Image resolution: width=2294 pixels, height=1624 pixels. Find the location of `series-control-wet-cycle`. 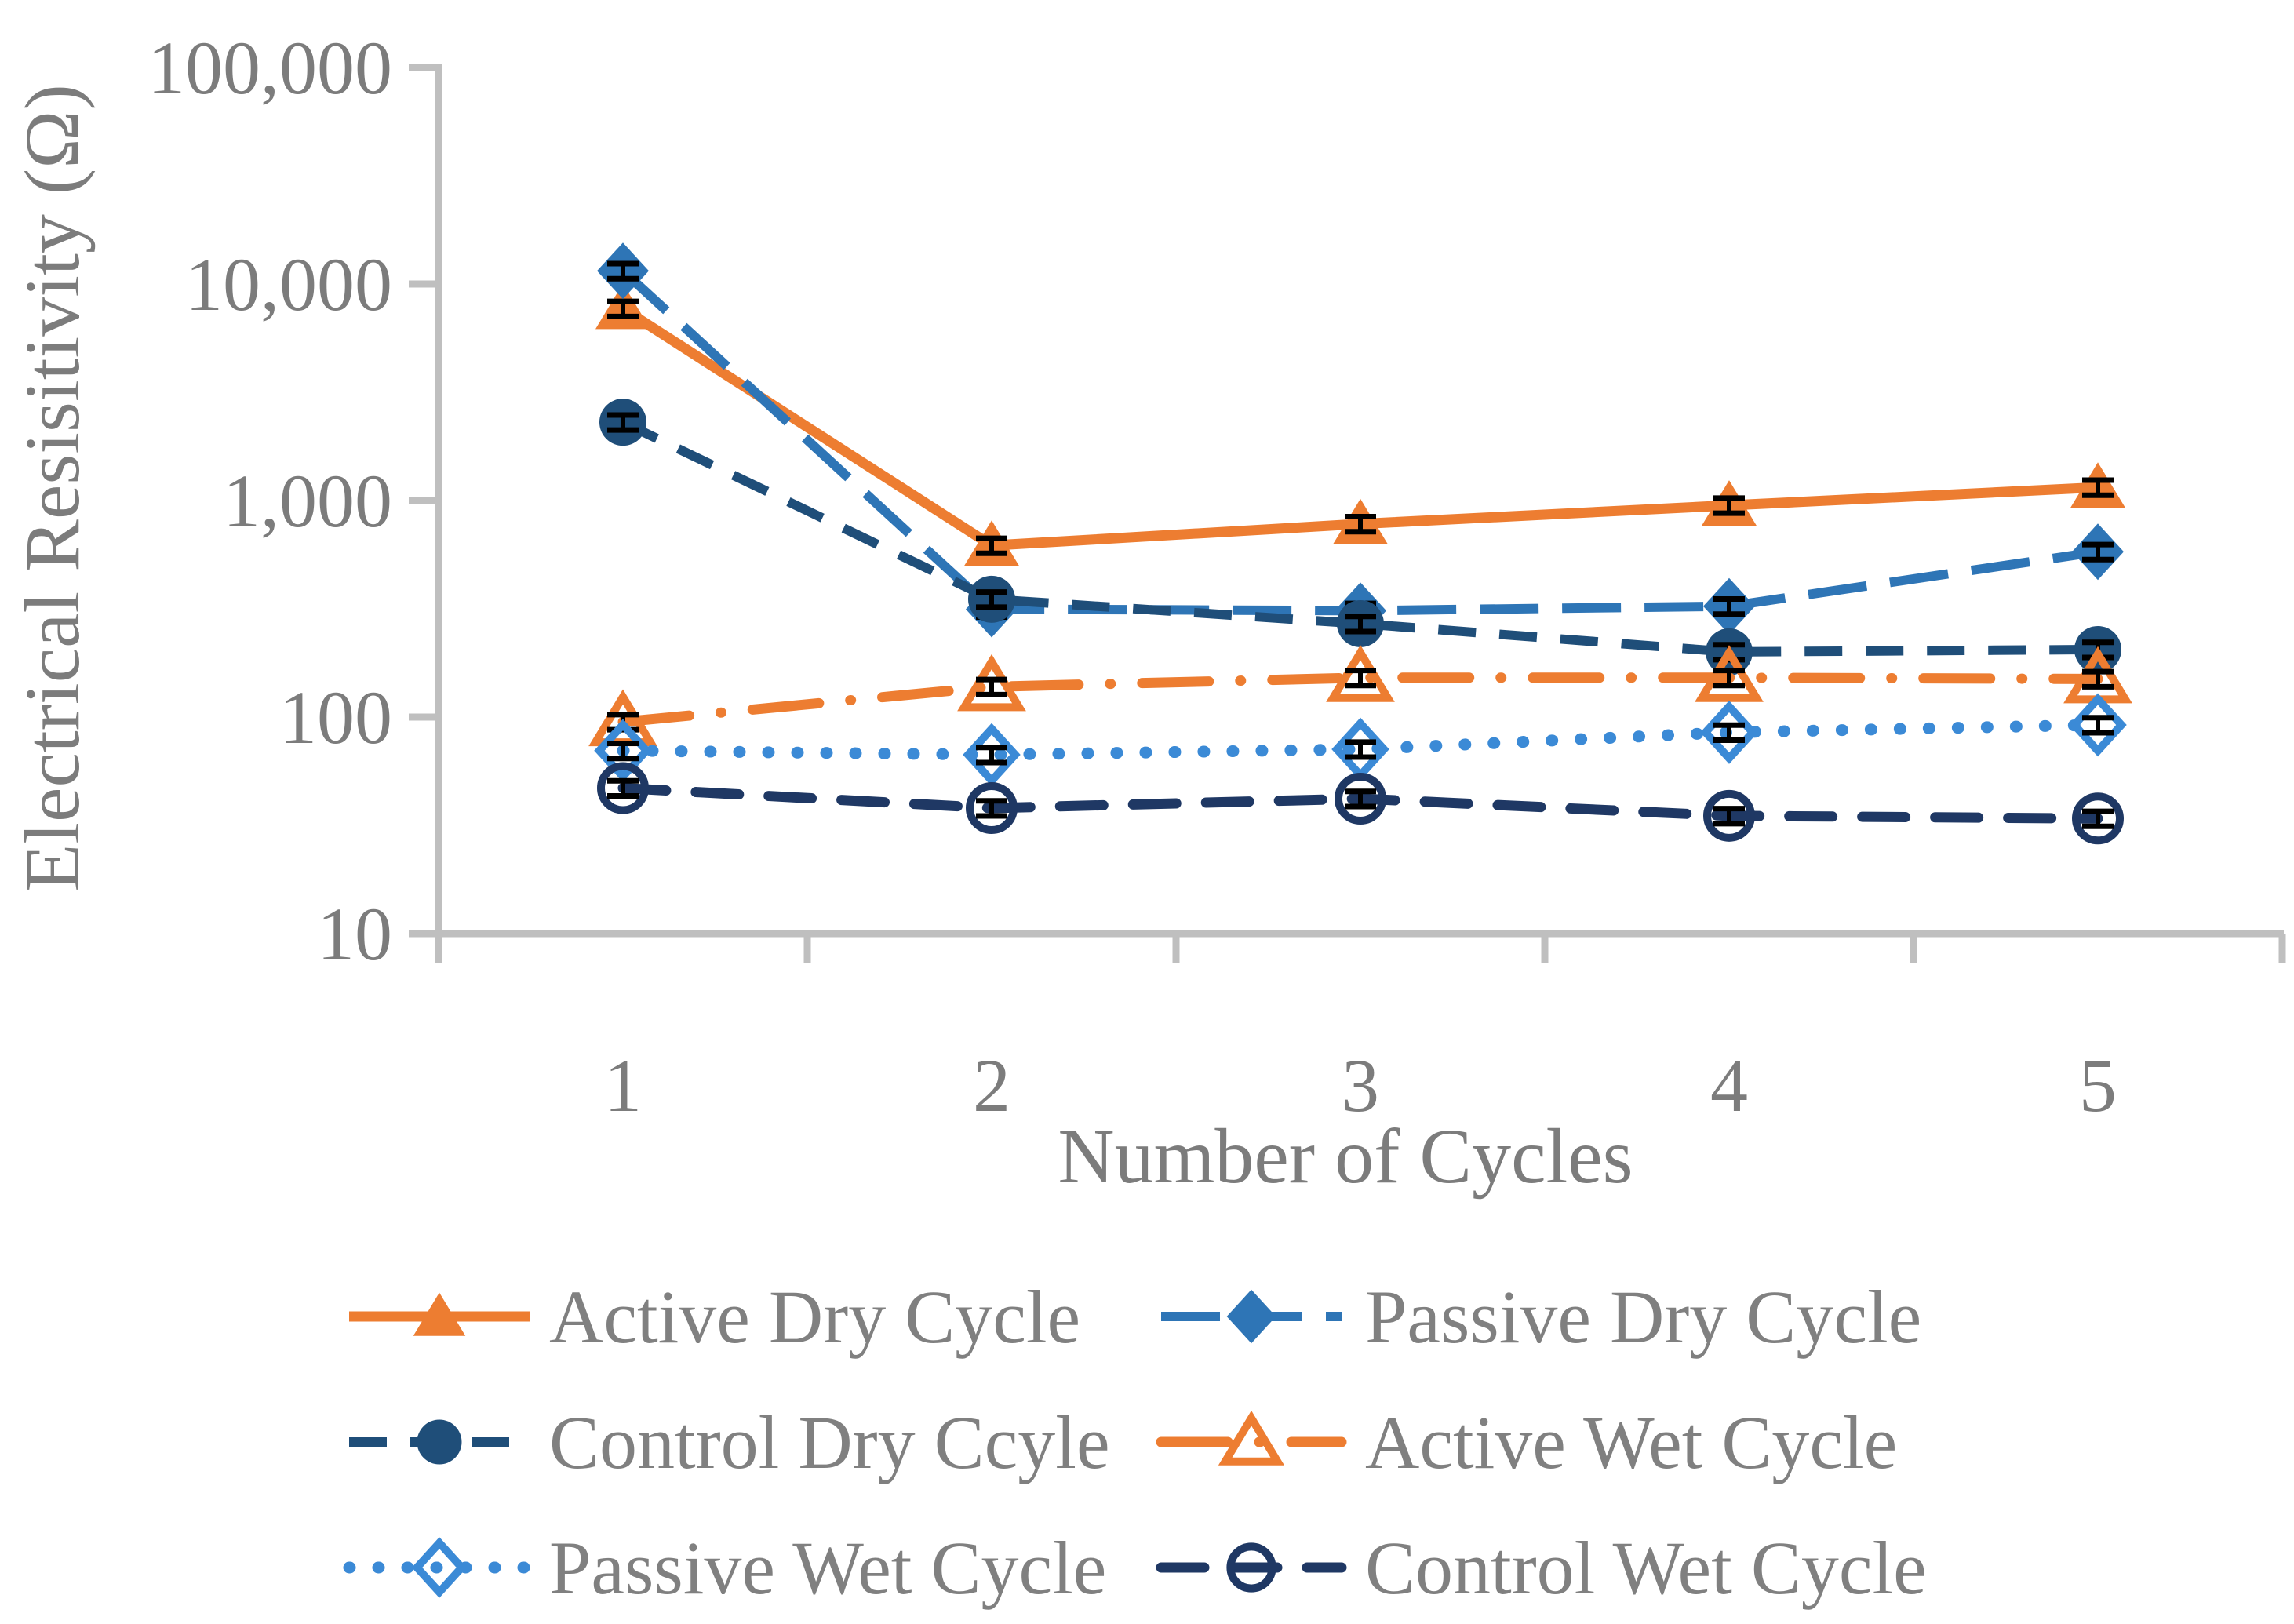

series-control-wet-cycle is located at coordinates (1361, 804).